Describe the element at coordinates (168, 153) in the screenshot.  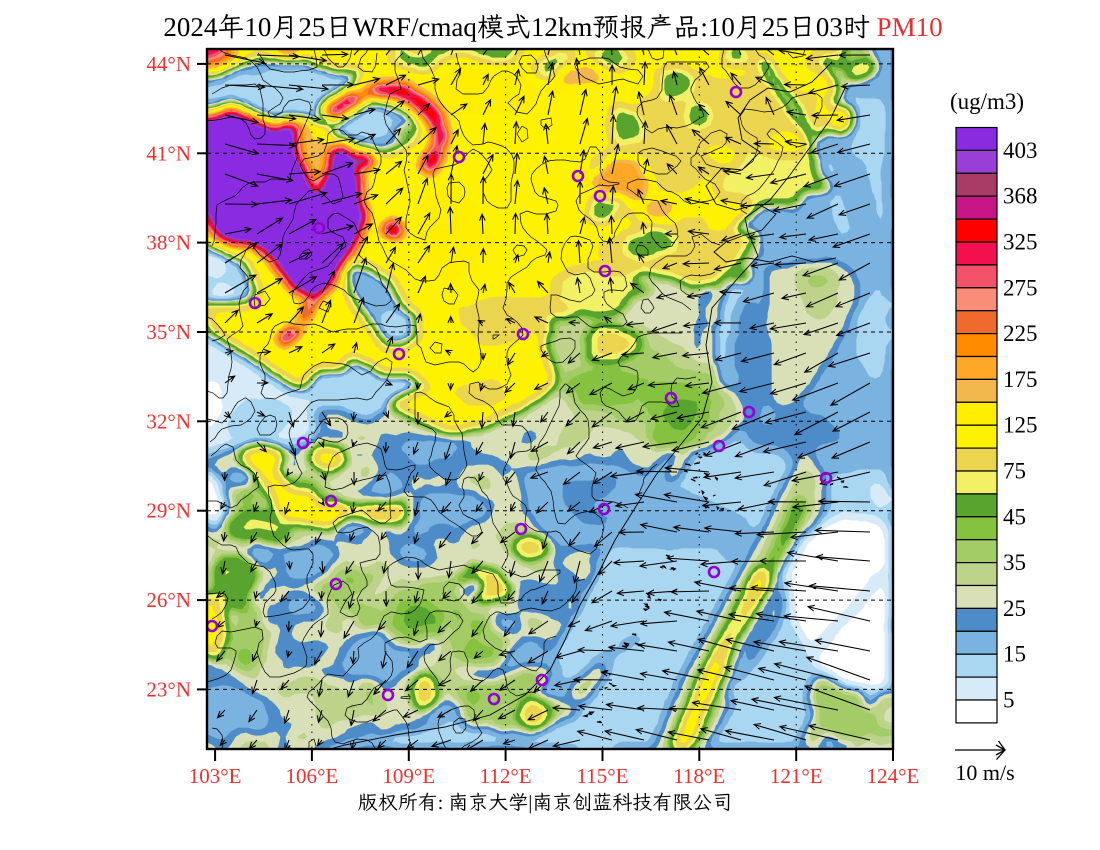
I see `svg-text: 41°N` at that location.